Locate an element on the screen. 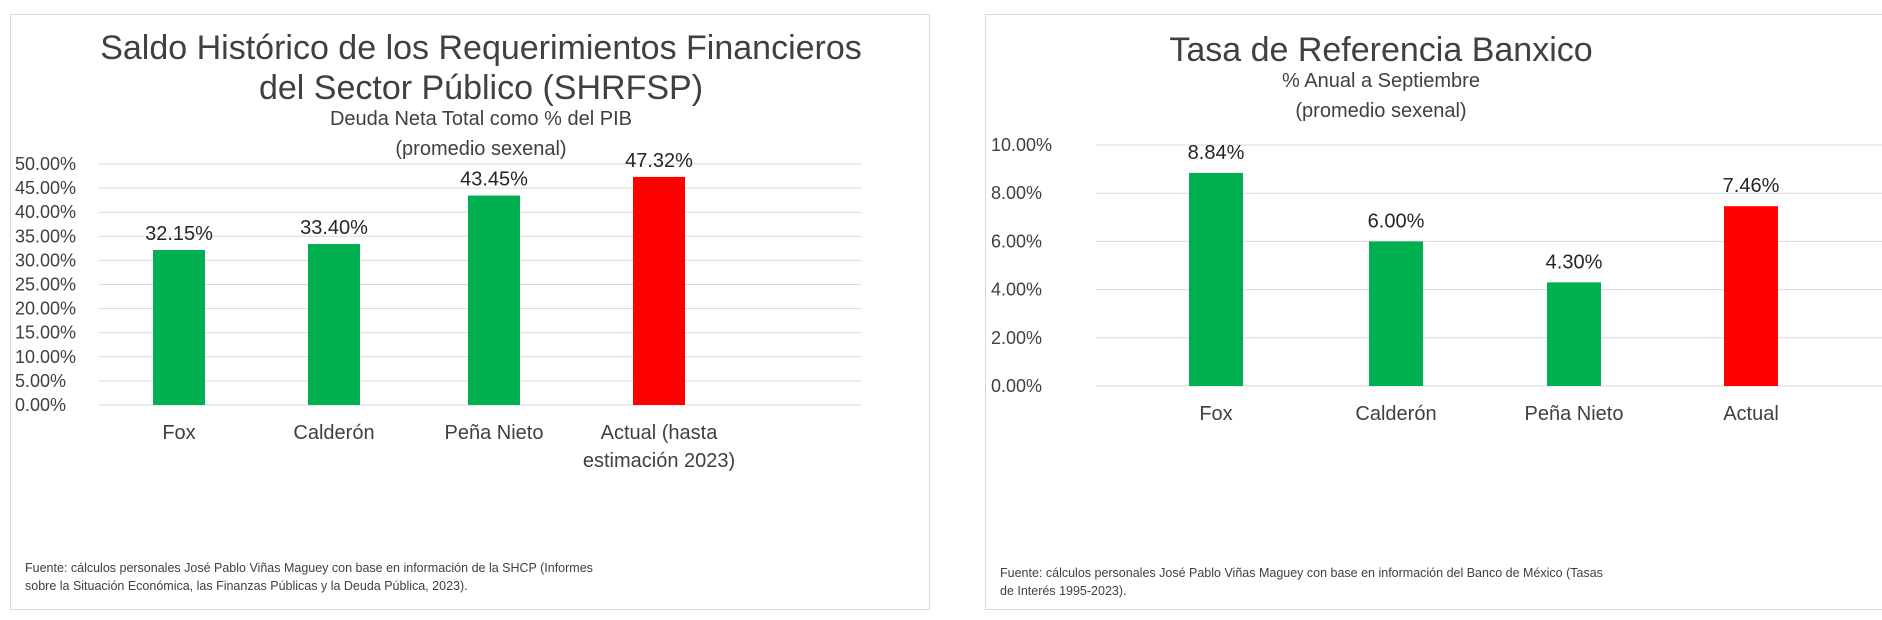  category-label: Actual is located at coordinates (1751, 414).